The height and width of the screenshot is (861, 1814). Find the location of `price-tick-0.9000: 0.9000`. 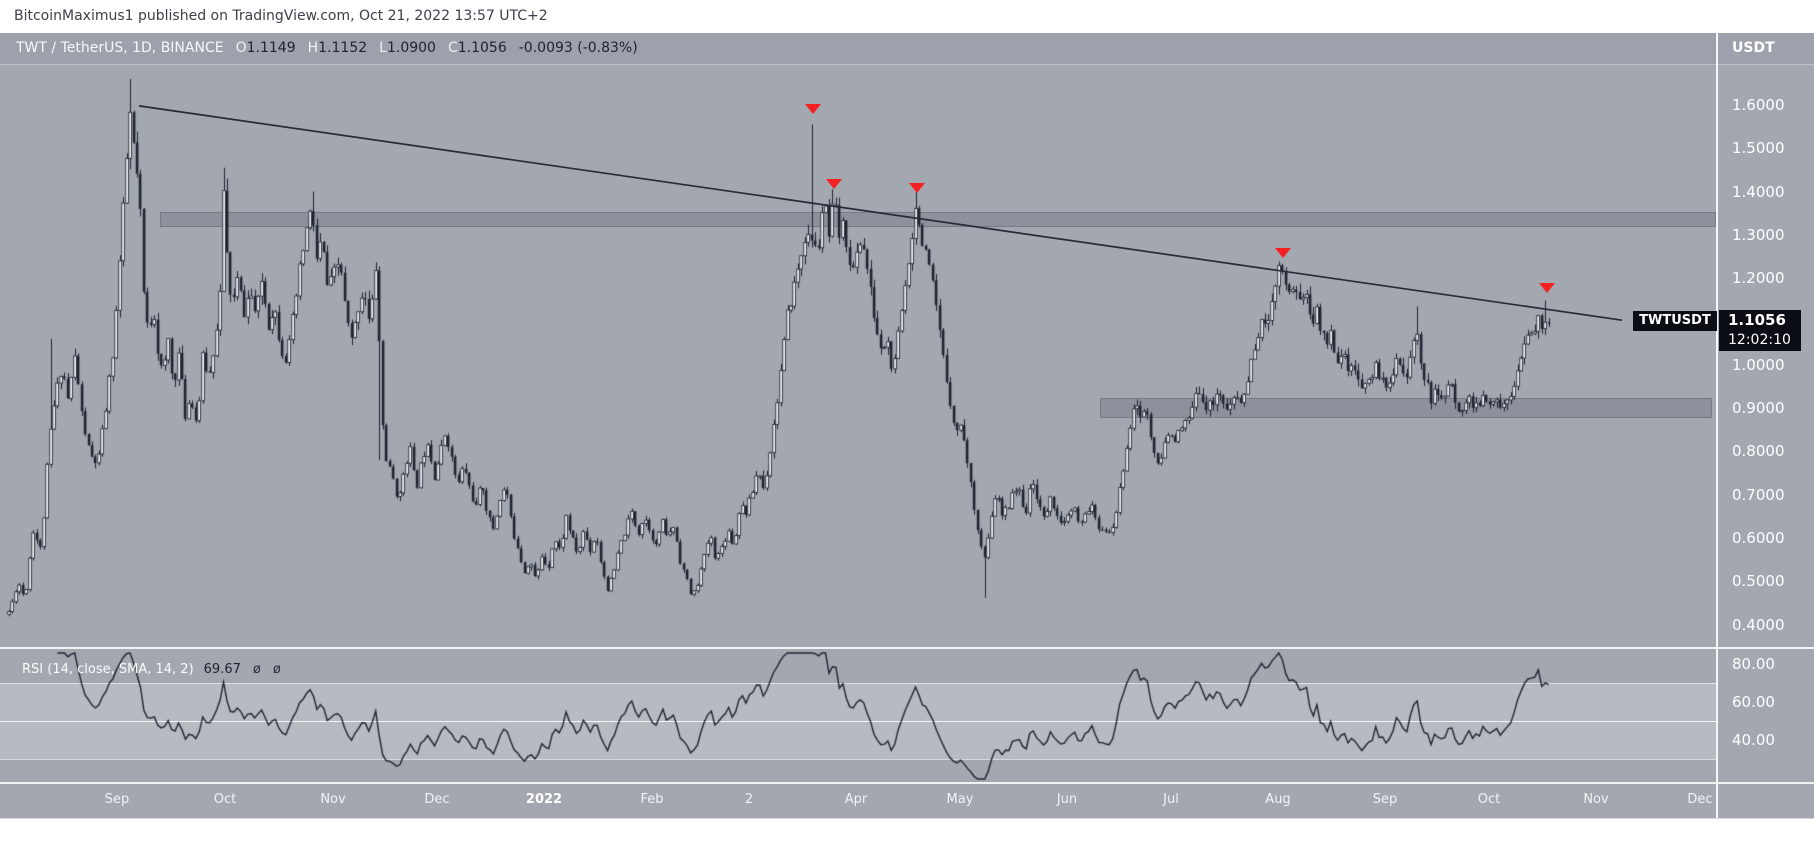

price-tick-0.9000: 0.9000 is located at coordinates (1758, 408).